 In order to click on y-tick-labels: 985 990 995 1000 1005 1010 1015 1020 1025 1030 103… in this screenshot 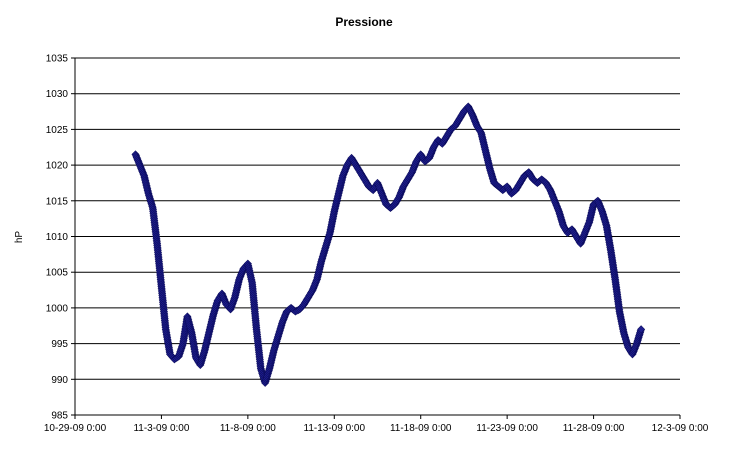, I will do `click(57, 238)`.